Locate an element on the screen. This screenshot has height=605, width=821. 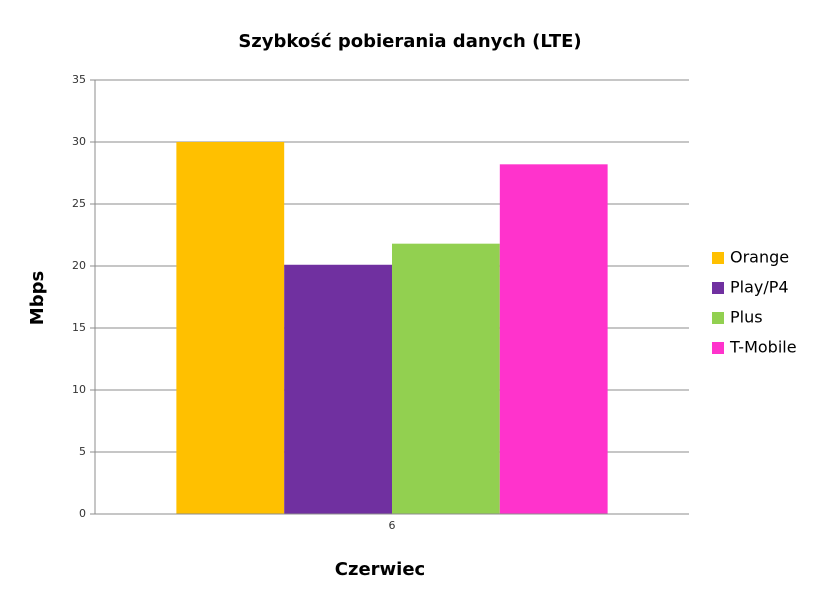
y-tick-label: 5 is located at coordinates (82, 451).